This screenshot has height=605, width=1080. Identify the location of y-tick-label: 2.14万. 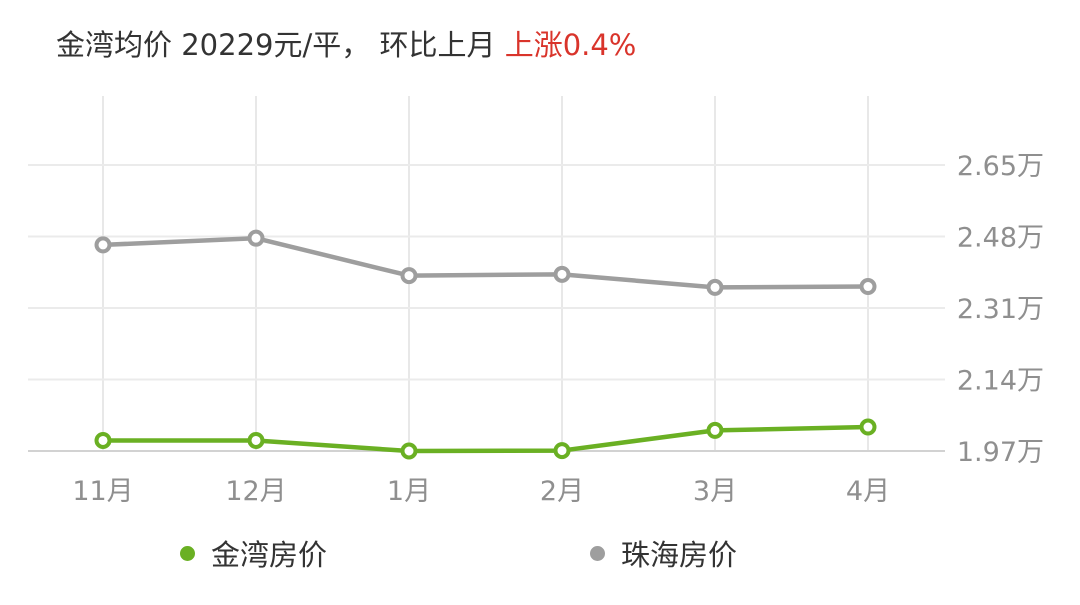
(1000, 381).